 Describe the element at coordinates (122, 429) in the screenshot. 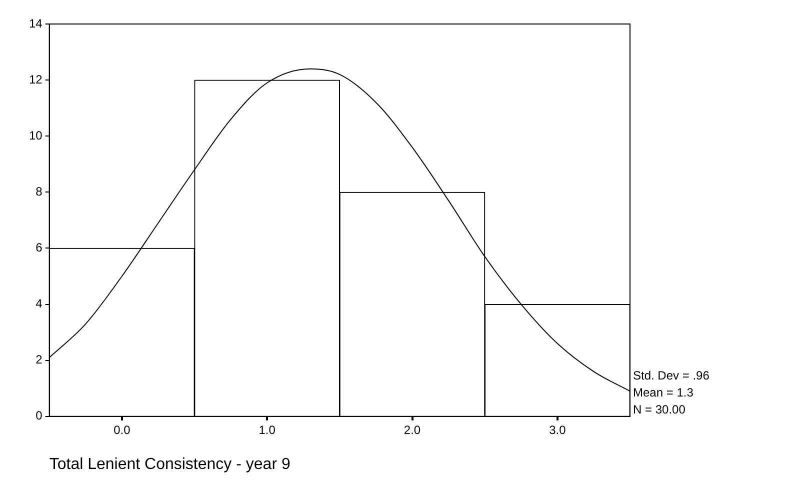

I see `x-tick-label: 0.0` at that location.